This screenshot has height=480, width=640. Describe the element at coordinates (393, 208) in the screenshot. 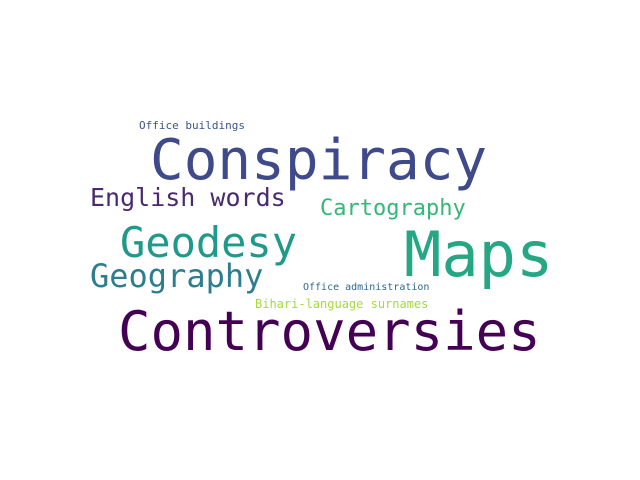

I see `word-cartography: Cartography` at that location.